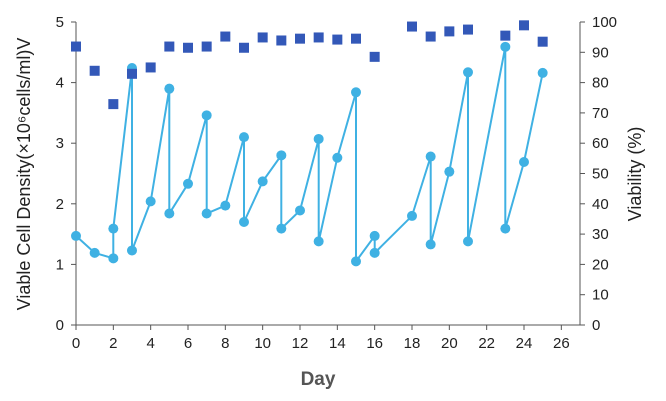 This screenshot has height=401, width=666. What do you see at coordinates (600, 52) in the screenshot?
I see `y-right-tick-label: 90` at bounding box center [600, 52].